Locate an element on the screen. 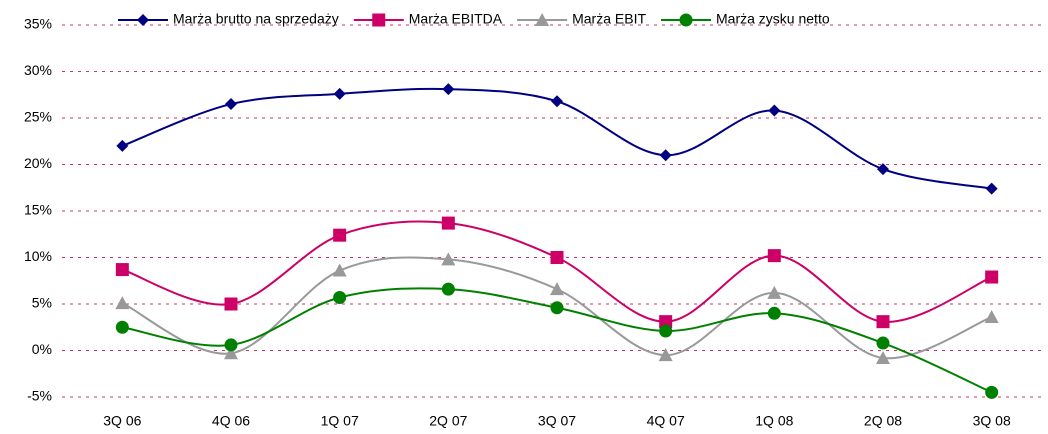  y-tick-label: 20% is located at coordinates (38, 163).